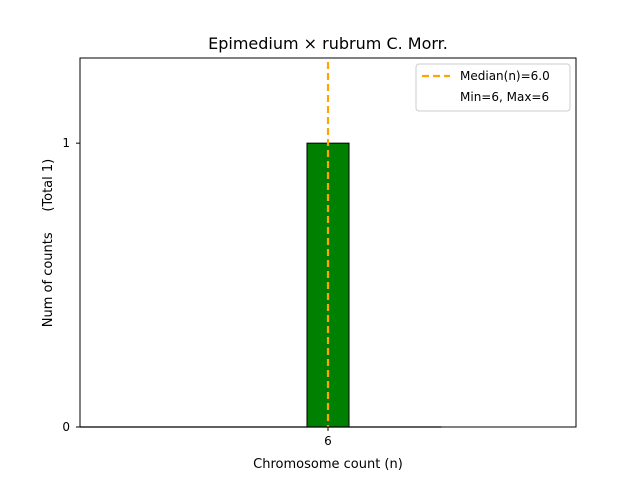  Describe the element at coordinates (66, 427) in the screenshot. I see `y-tick-label: 0` at that location.